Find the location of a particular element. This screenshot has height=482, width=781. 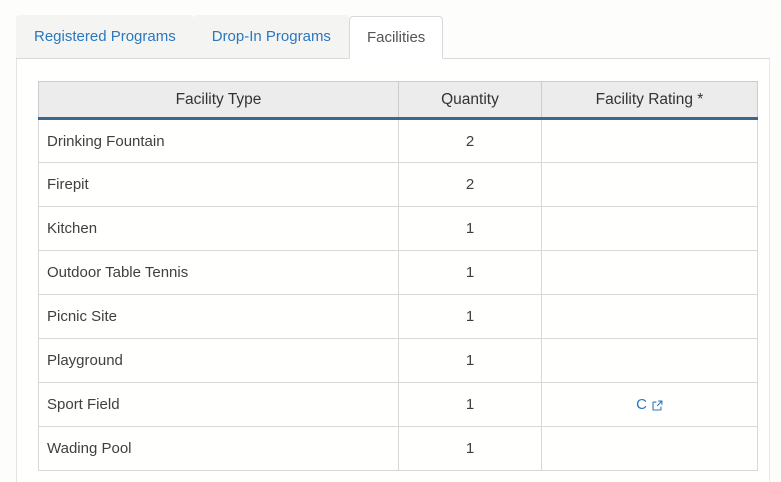

table-row: Wading Pool 1 is located at coordinates (398, 448).